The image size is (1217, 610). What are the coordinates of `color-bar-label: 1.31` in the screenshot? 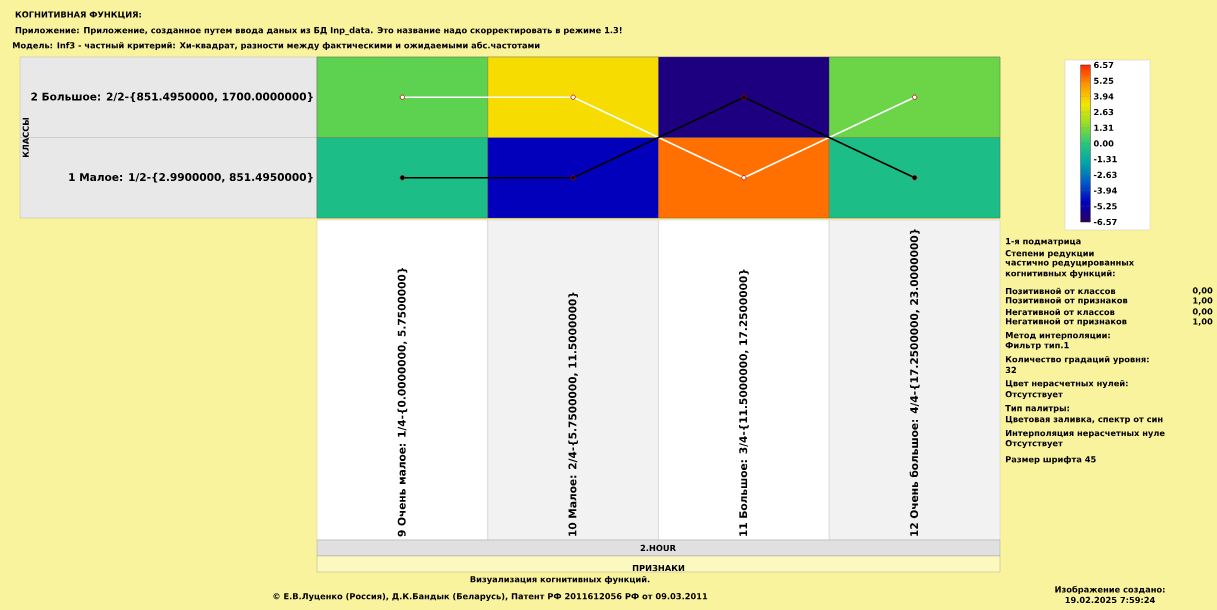 It's located at (1104, 127).